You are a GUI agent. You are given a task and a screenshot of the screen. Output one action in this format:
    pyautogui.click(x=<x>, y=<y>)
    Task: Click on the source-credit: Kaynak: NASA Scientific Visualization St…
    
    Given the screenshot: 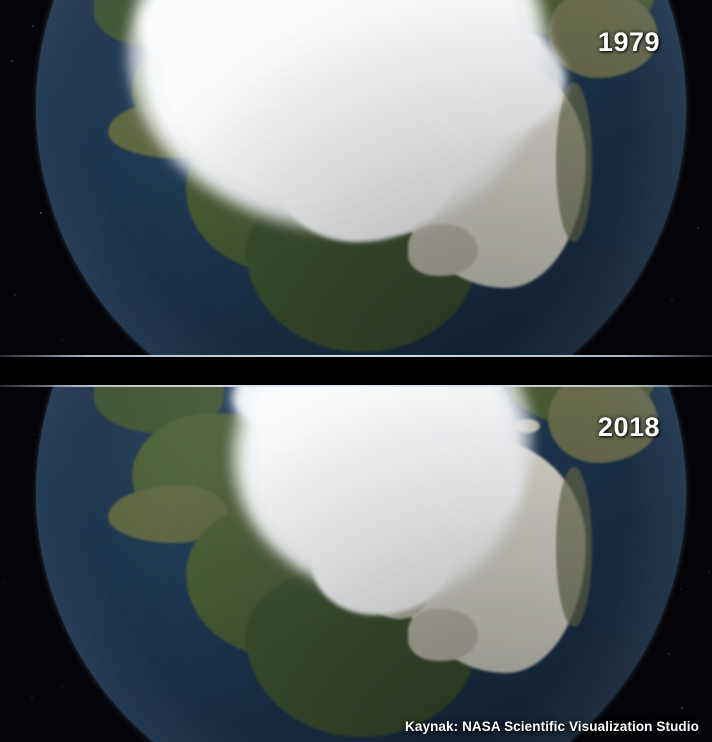 What is the action you would take?
    pyautogui.click(x=552, y=726)
    